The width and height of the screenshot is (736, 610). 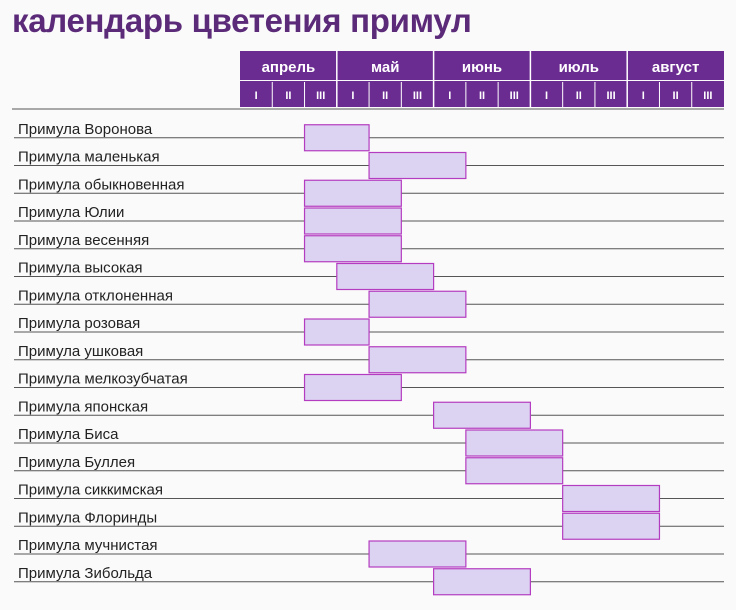 I want to click on month-label: апрель, so click(x=289, y=67).